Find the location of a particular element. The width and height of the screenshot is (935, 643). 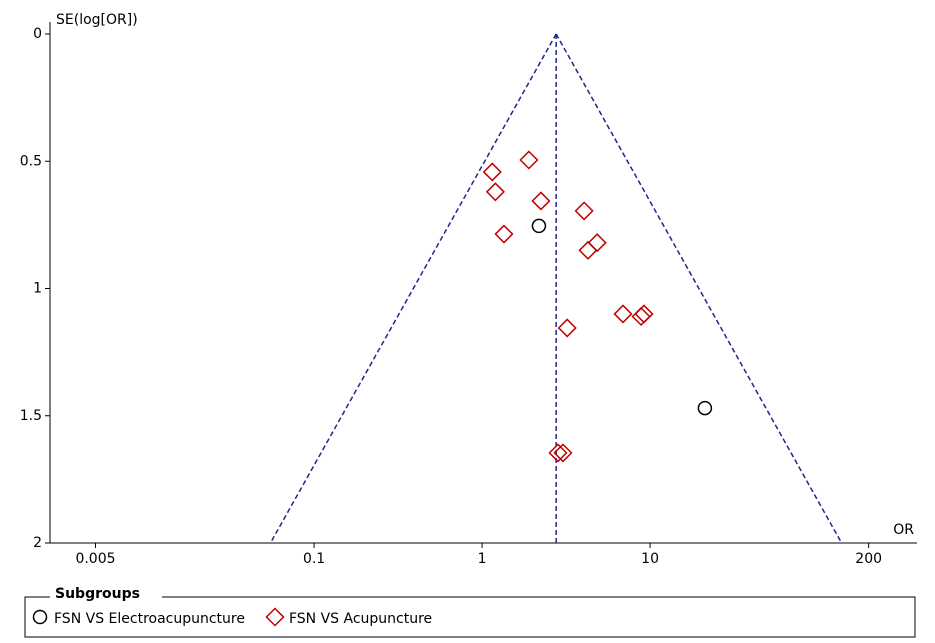

x-tick-label: 200 is located at coordinates (868, 559).